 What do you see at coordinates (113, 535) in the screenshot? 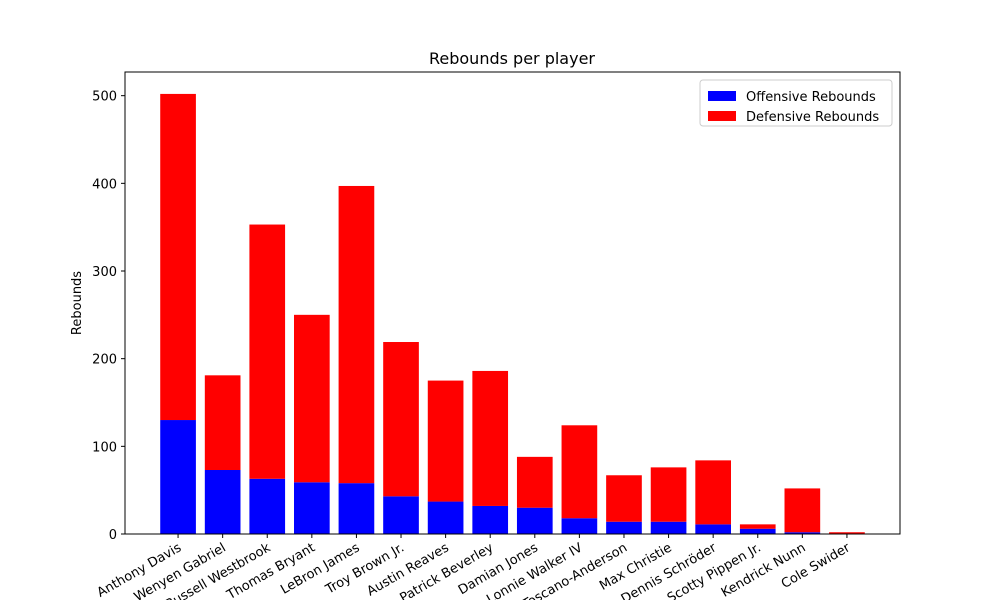
I see `y-tick-label: 0` at bounding box center [113, 535].